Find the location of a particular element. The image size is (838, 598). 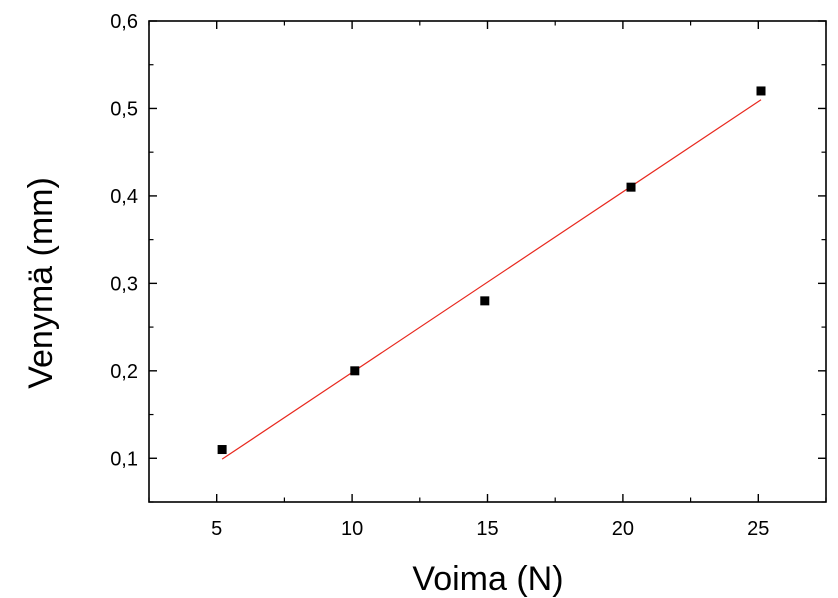

x-axis-title: Voima (N) is located at coordinates (487, 579).